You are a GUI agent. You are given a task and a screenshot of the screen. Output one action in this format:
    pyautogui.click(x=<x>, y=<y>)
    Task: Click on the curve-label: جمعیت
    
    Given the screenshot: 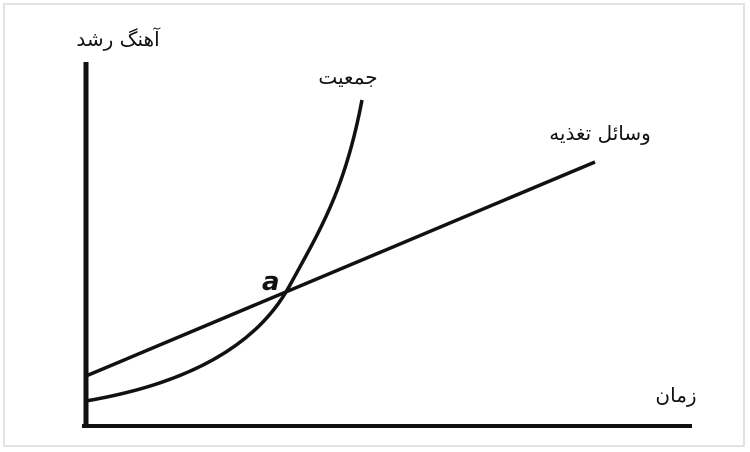 What is the action you would take?
    pyautogui.click(x=347, y=77)
    